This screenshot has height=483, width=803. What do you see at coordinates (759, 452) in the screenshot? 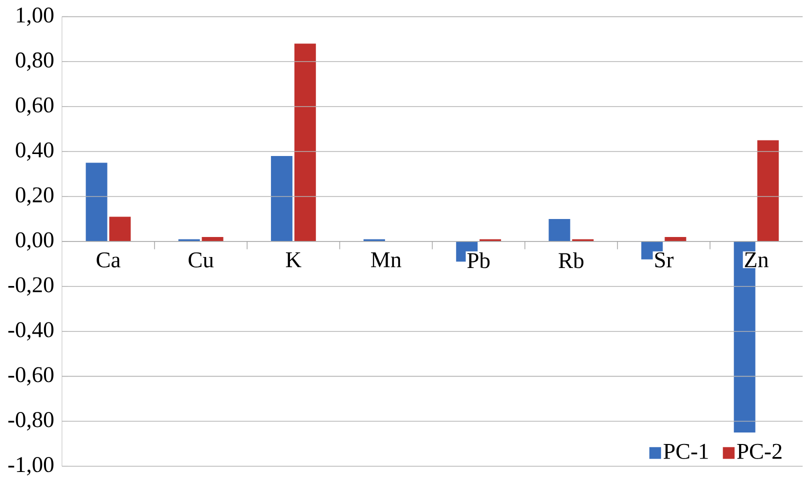
I see `legend-label: PC-2` at bounding box center [759, 452].